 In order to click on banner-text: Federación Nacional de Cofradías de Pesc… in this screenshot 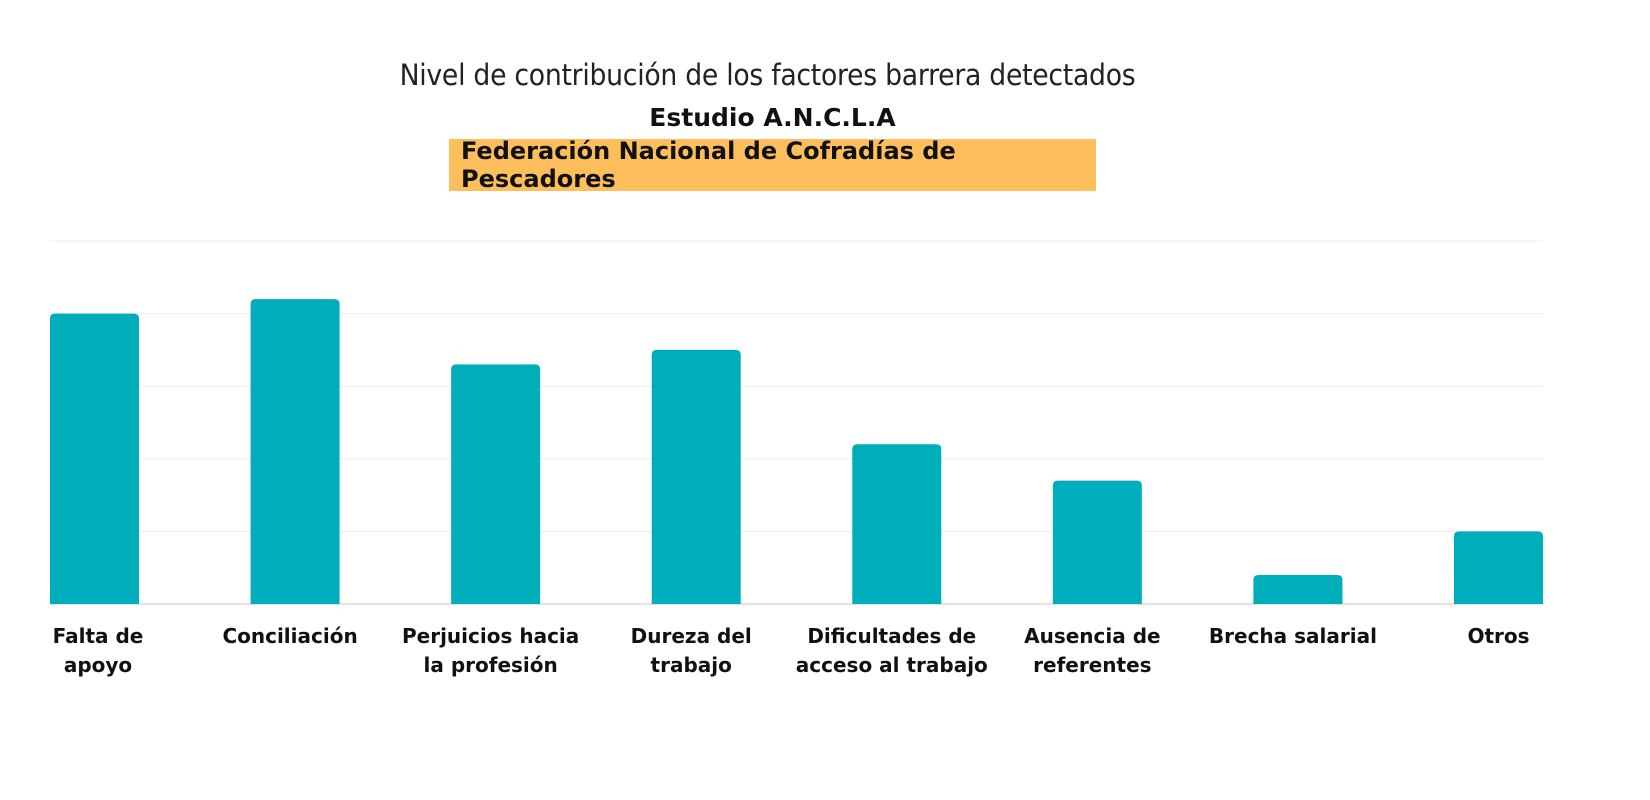, I will do `click(708, 165)`.